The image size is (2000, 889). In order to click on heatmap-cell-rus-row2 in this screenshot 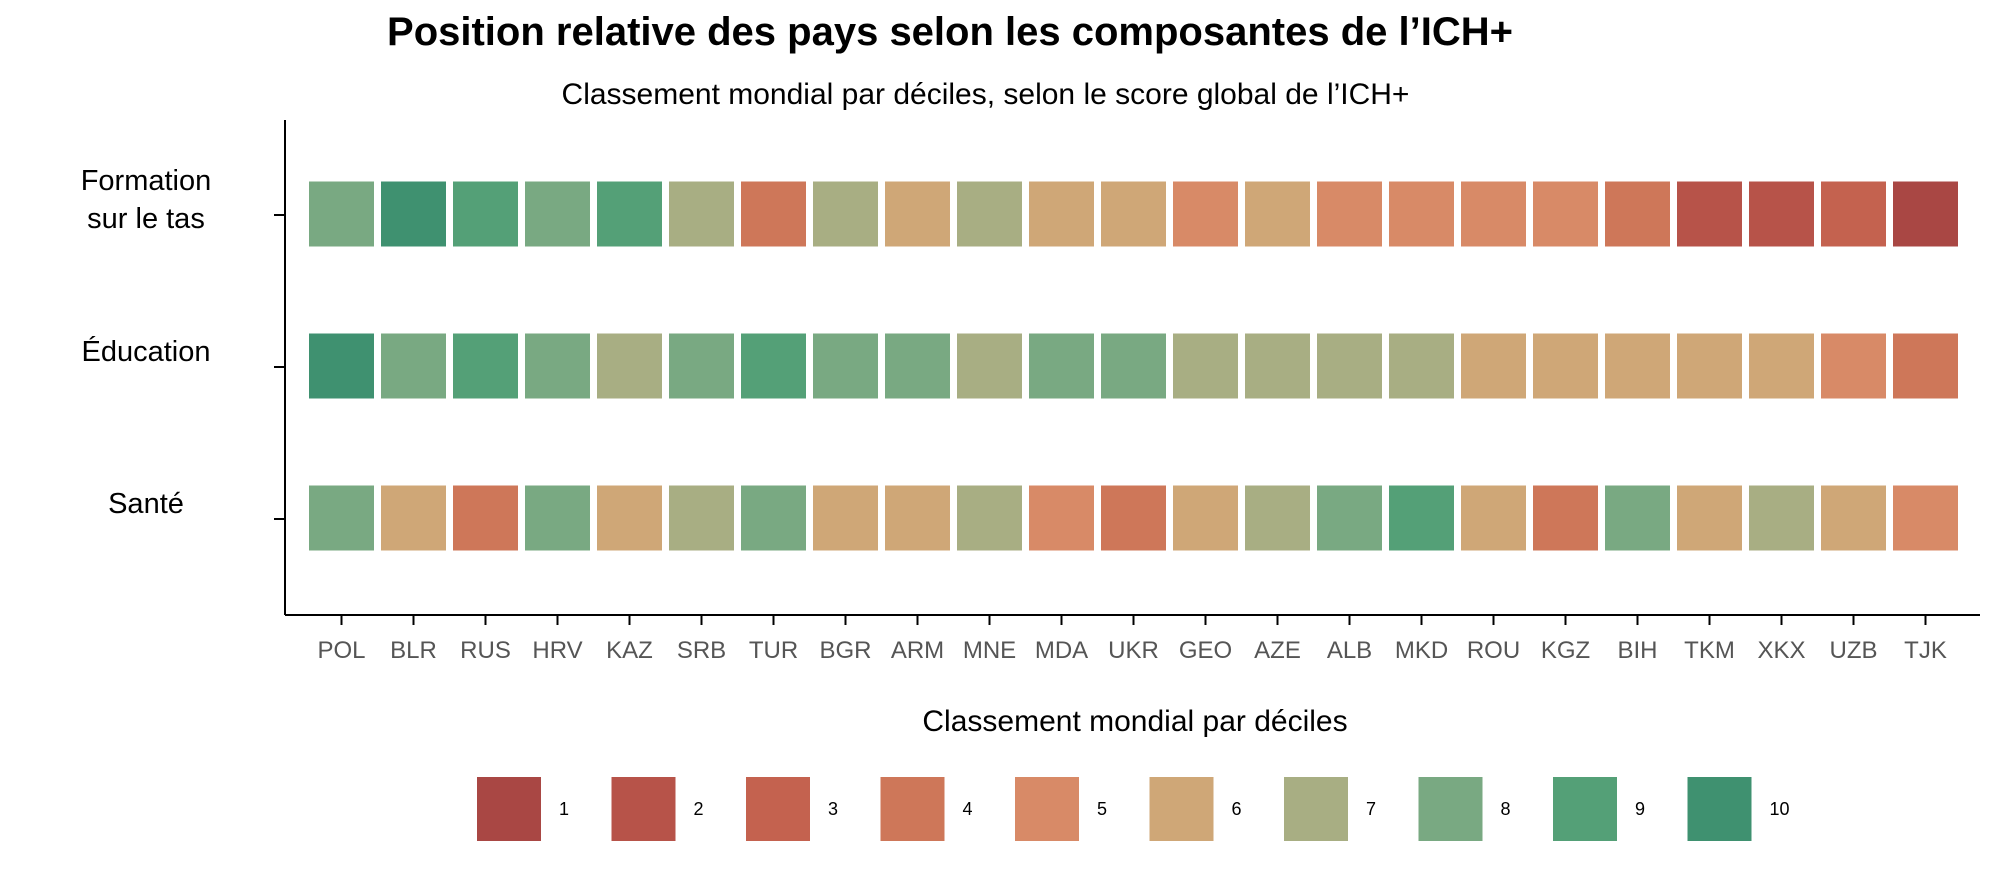, I will do `click(485, 366)`.